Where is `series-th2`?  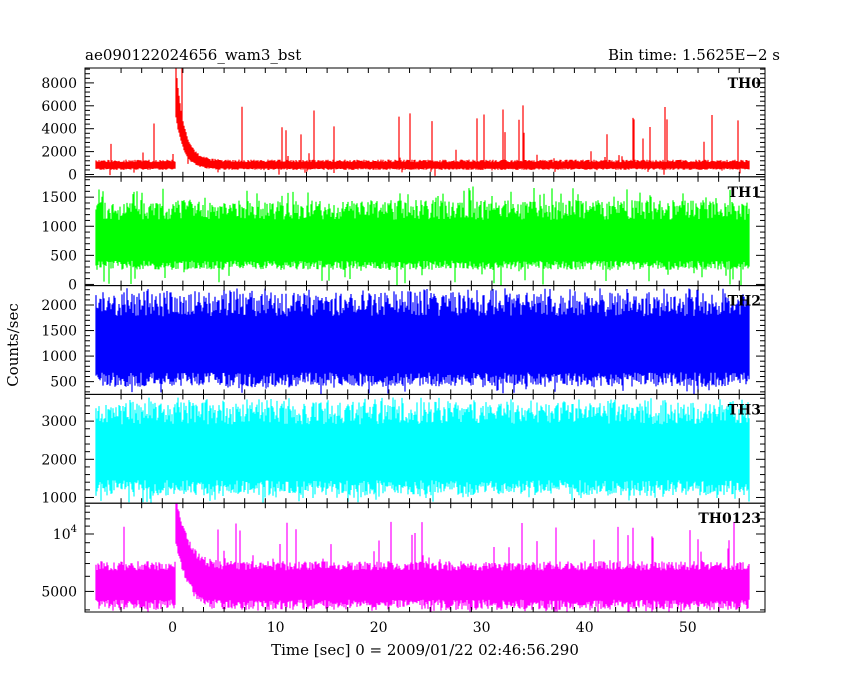
series-th2 is located at coordinates (422, 341).